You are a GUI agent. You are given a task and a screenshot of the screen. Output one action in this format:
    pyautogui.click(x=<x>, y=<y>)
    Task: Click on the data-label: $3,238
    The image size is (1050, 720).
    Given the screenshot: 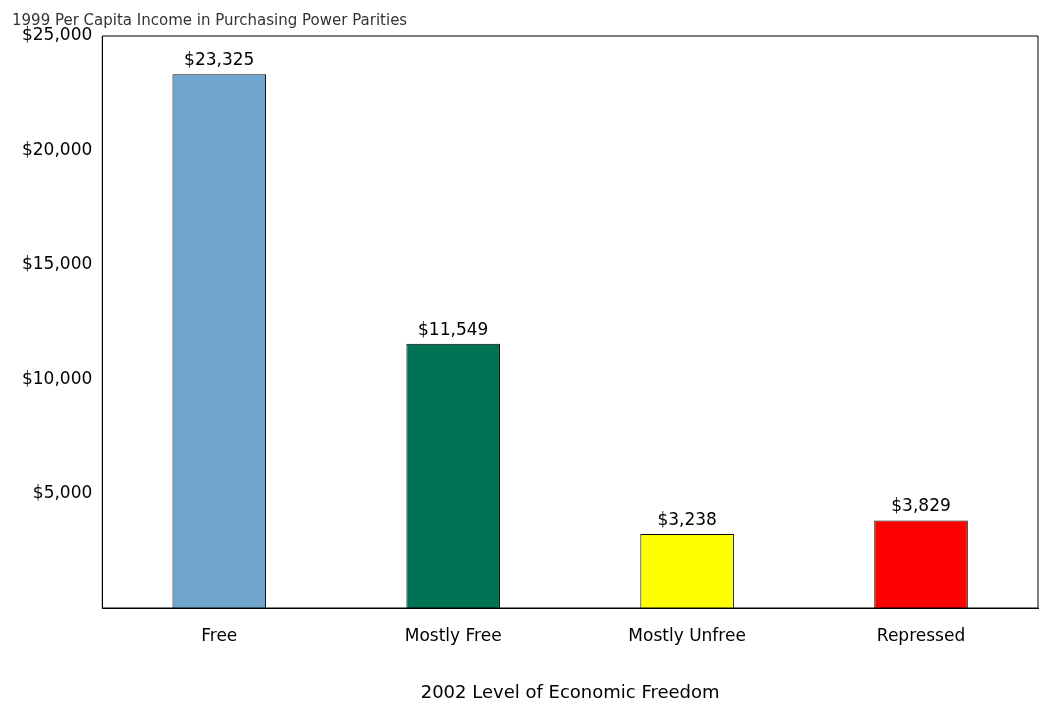 What is the action you would take?
    pyautogui.click(x=687, y=518)
    